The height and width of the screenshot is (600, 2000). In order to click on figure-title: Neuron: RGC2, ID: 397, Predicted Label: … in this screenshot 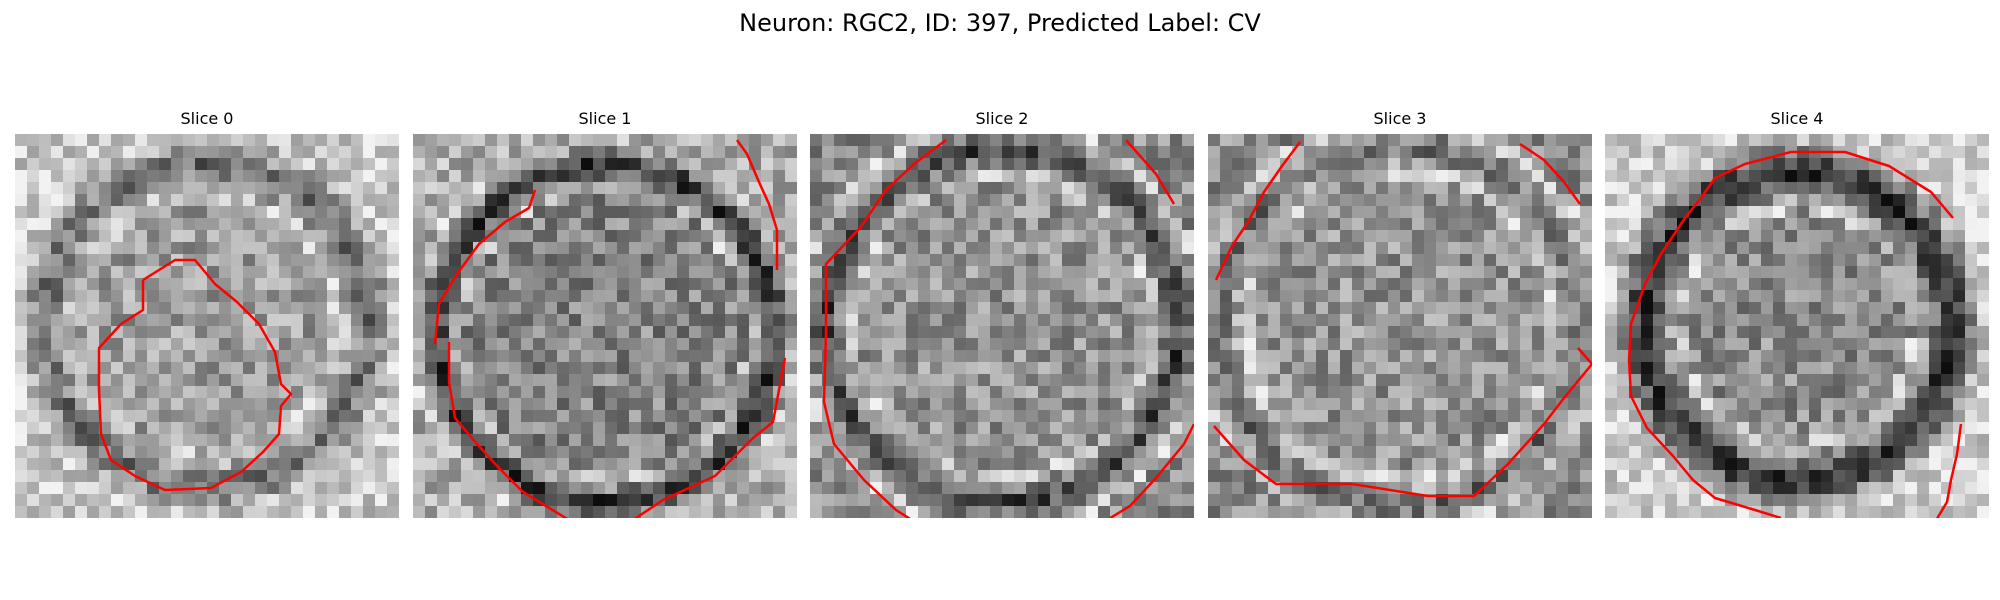, I will do `click(1000, 23)`.